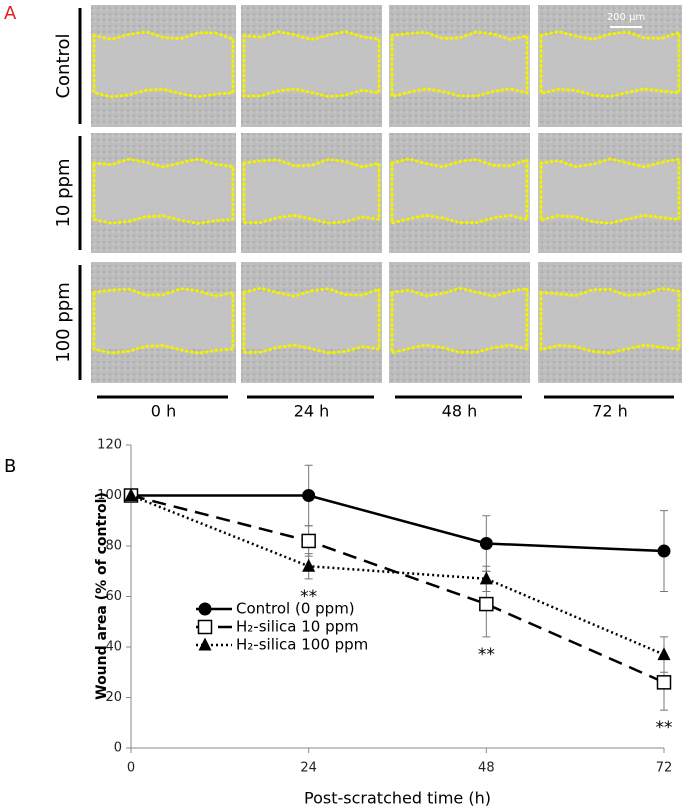 This screenshot has height=812, width=685. What do you see at coordinates (163, 411) in the screenshot?
I see `column-label: 0 h` at bounding box center [163, 411].